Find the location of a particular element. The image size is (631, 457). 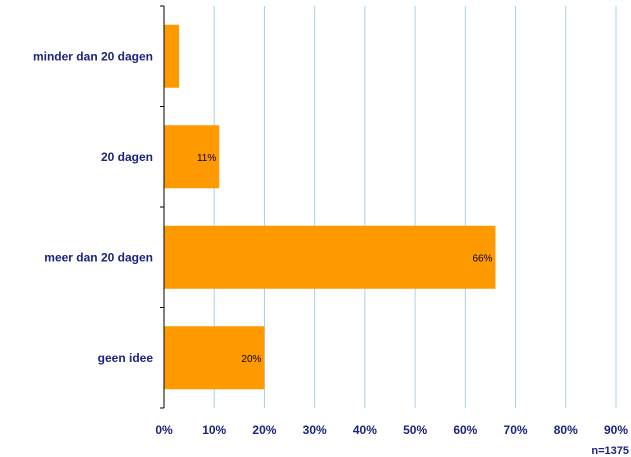

x-tick-label-80: 80% is located at coordinates (566, 430).